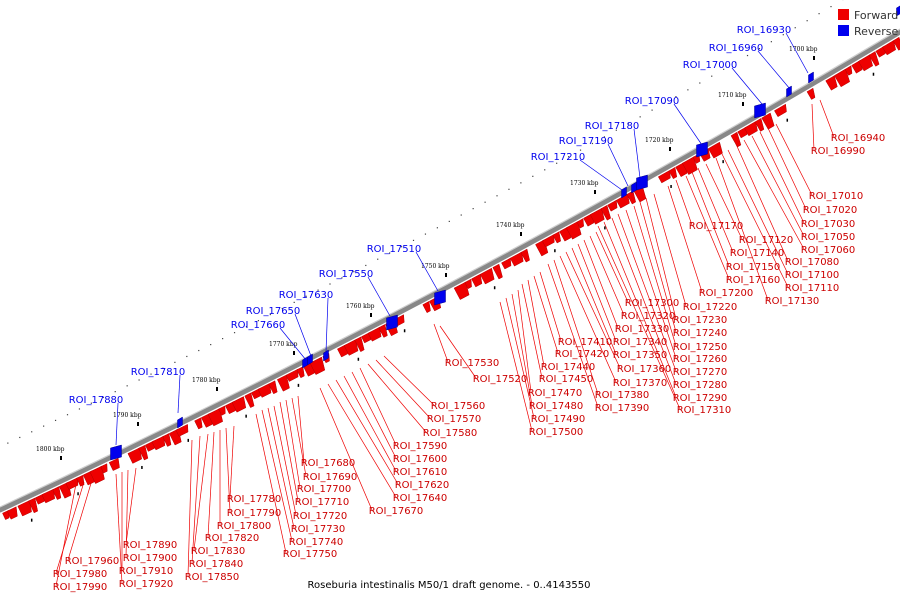  What do you see at coordinates (736, 48) in the screenshot?
I see `reverse-gene-label: ROI_16960` at bounding box center [736, 48].